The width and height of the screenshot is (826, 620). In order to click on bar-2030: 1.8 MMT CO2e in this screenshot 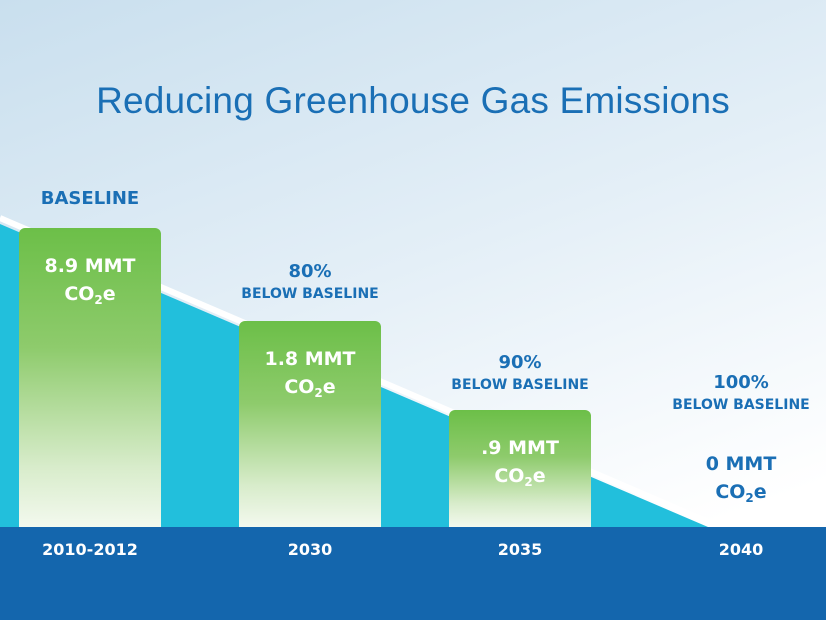, I will do `click(310, 424)`.